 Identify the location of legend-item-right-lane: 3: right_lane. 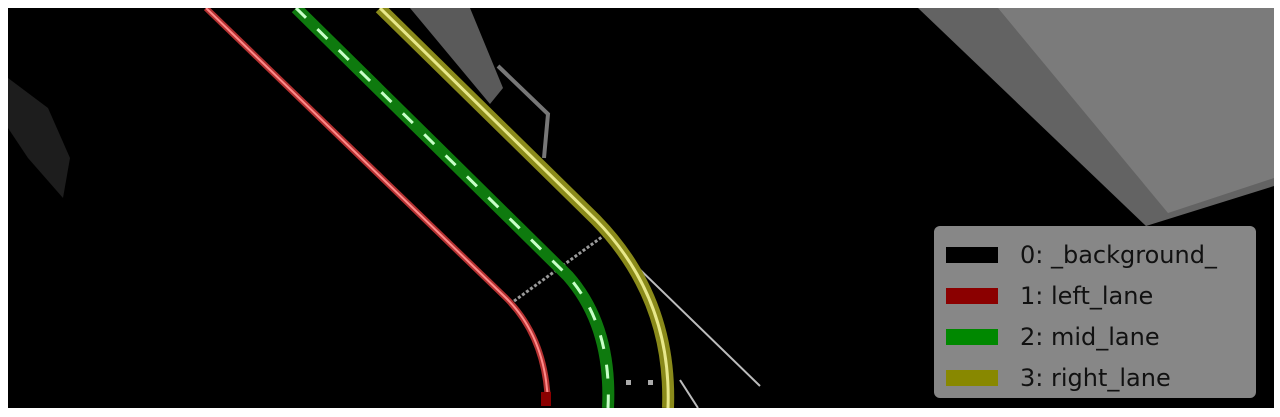
(1058, 378).